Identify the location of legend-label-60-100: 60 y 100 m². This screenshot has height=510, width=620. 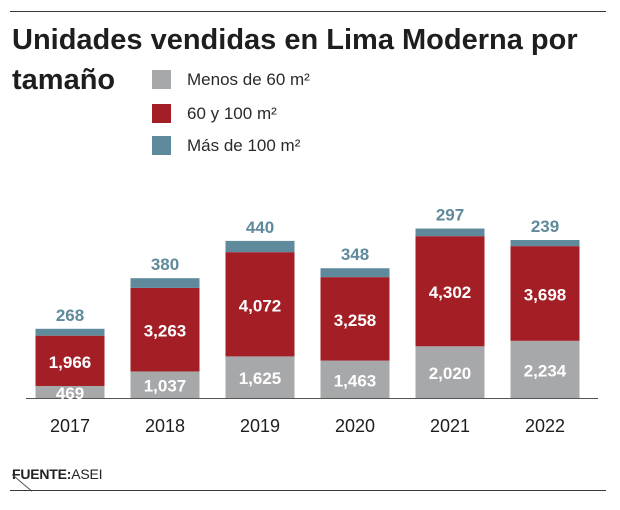
(232, 113).